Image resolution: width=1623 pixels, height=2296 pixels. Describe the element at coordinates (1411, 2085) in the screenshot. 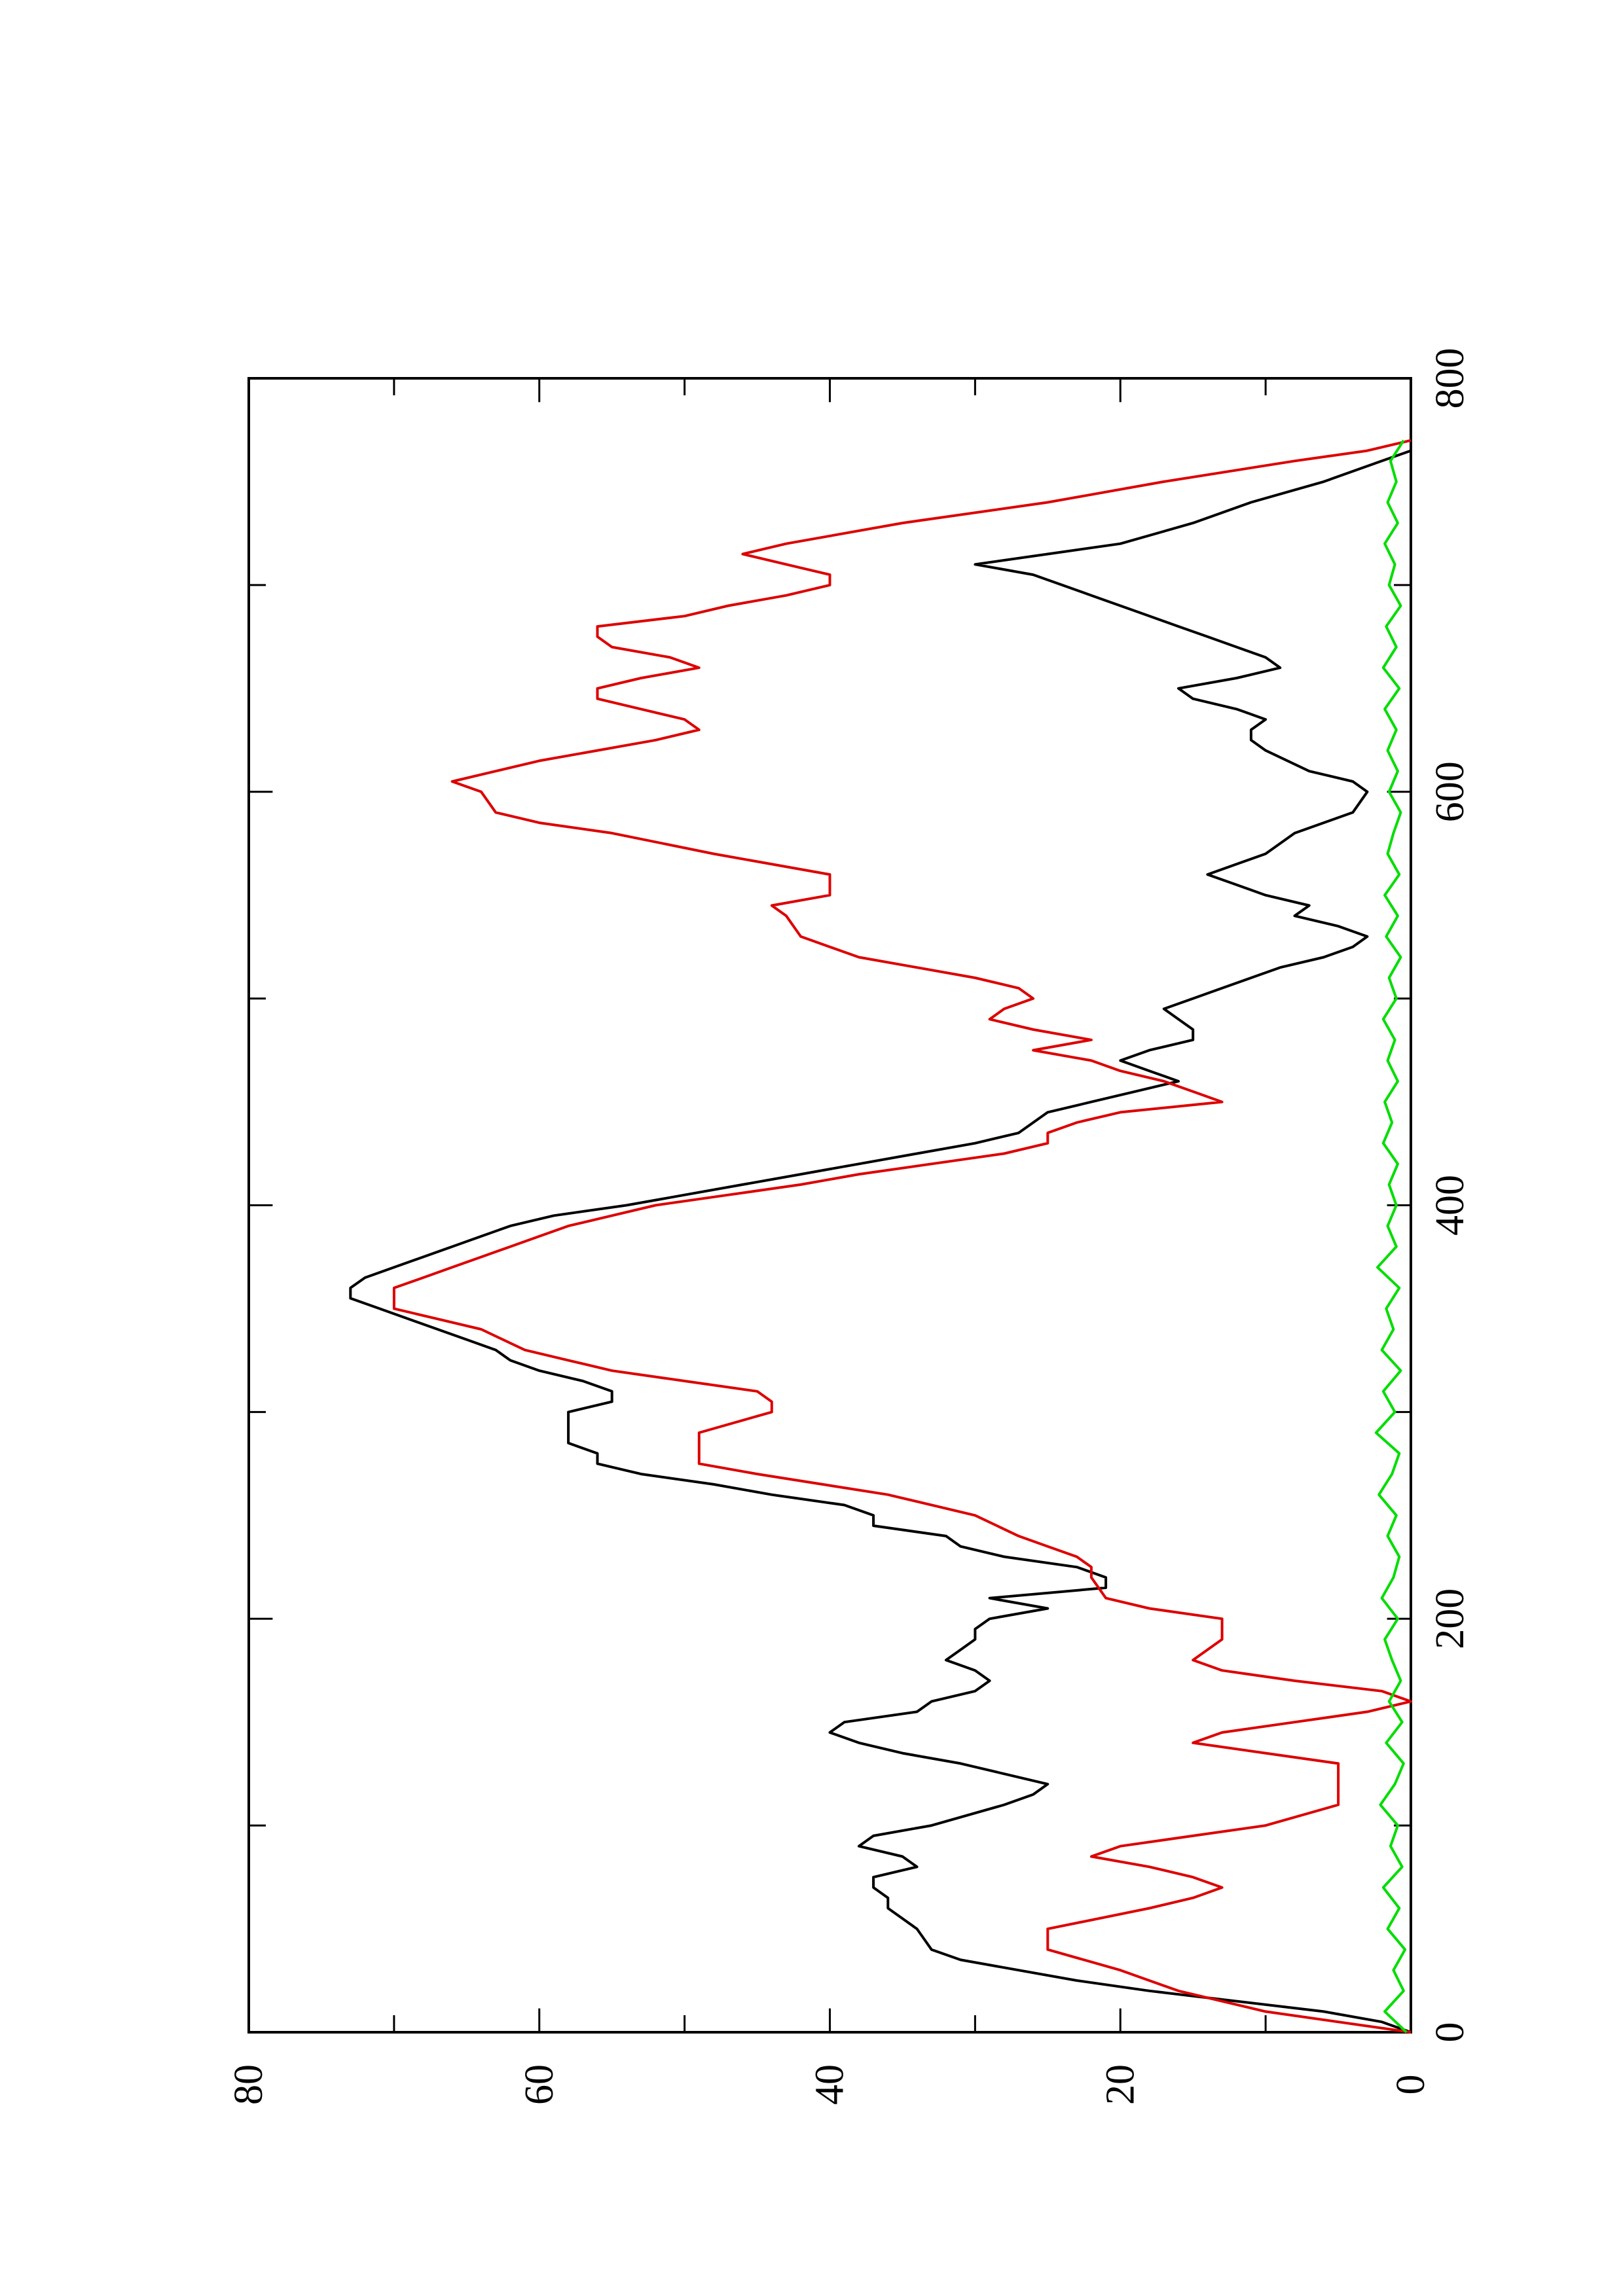

I see `y-tick-label: 0` at that location.